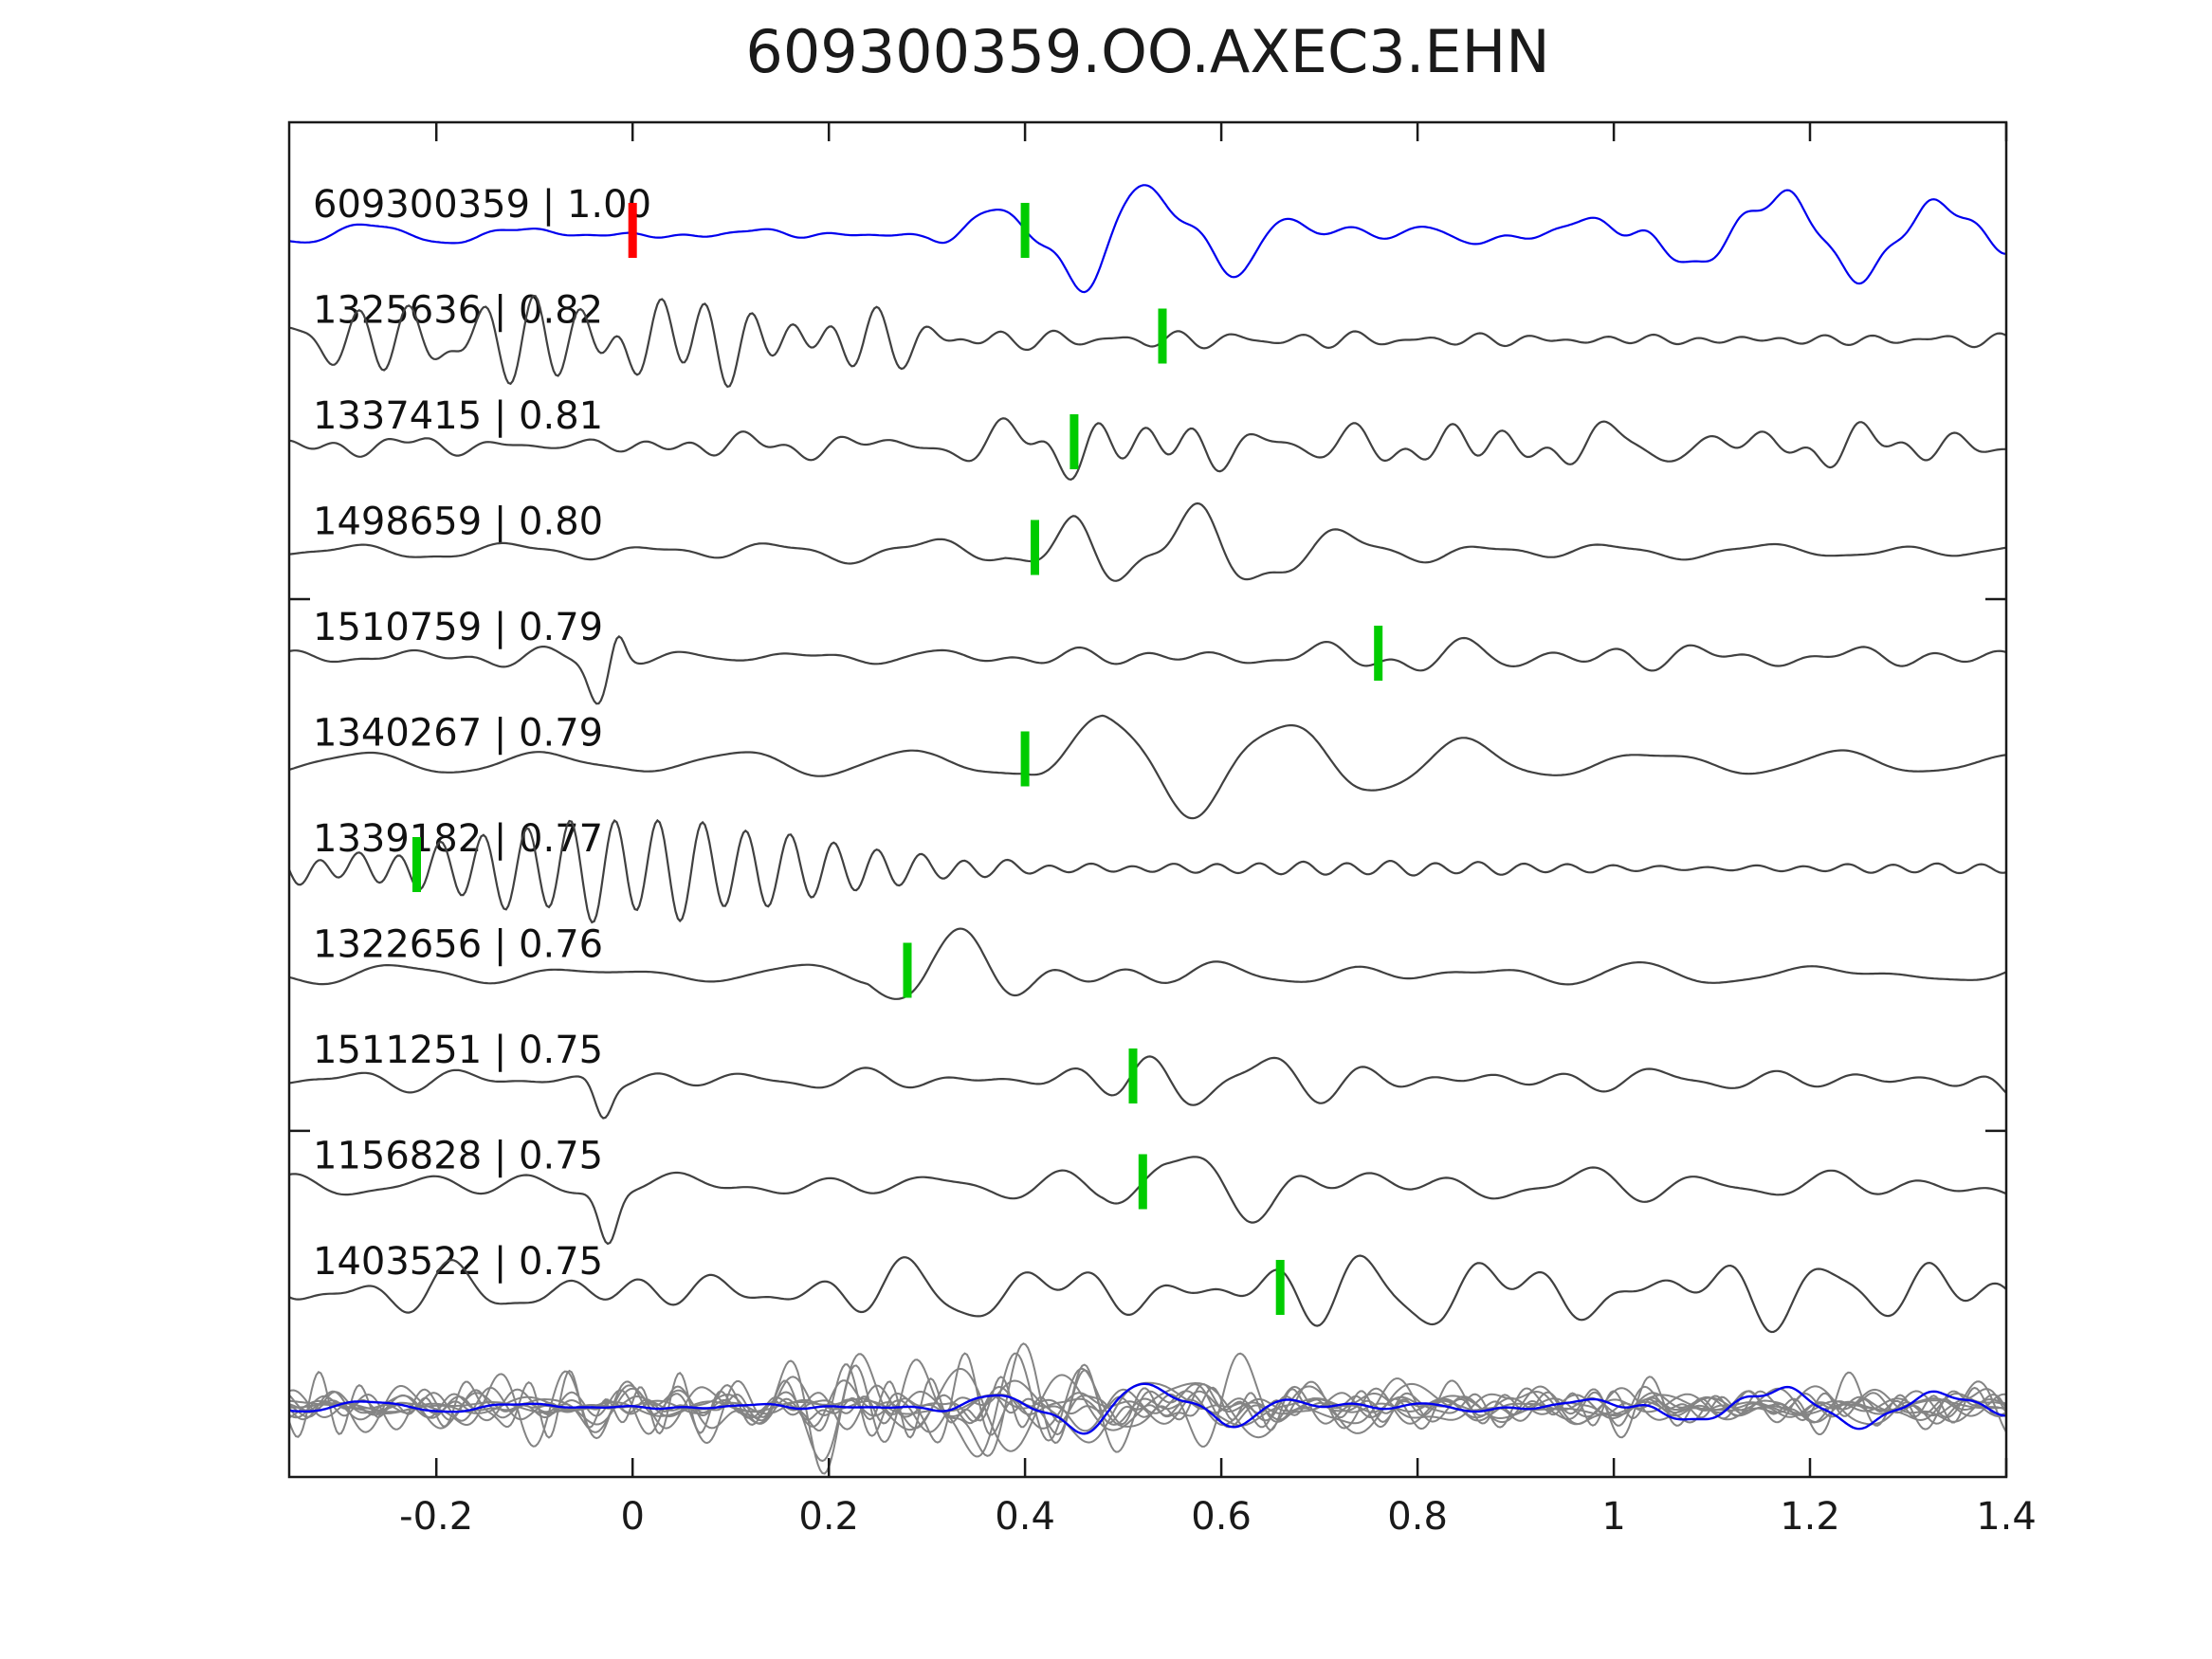  I want to click on x-tick-label-0.4: 0.4, so click(1025, 1517).